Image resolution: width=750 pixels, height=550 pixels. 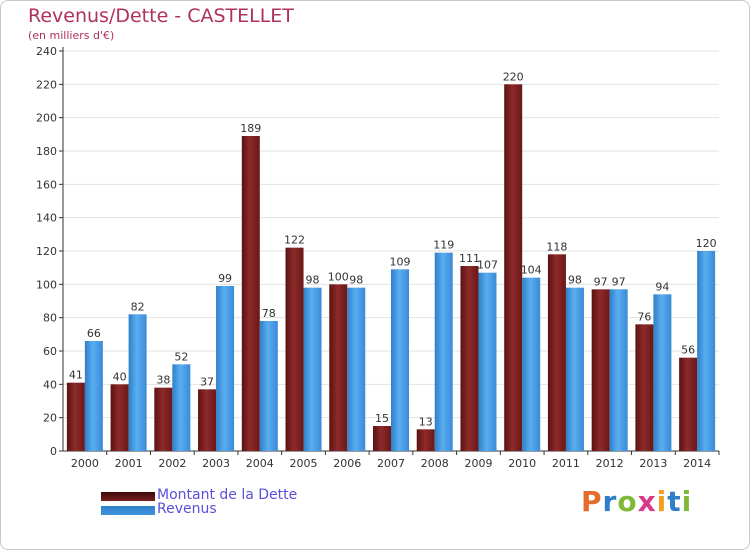 What do you see at coordinates (46, 251) in the screenshot?
I see `y-tick-label: 120` at bounding box center [46, 251].